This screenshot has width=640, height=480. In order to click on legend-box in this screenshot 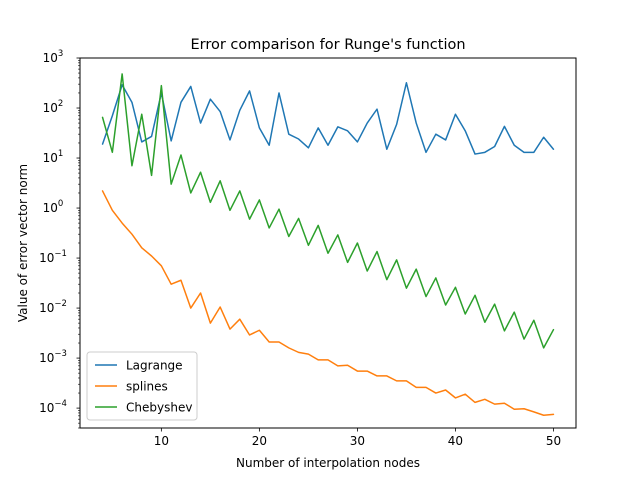, I will do `click(142, 386)`.